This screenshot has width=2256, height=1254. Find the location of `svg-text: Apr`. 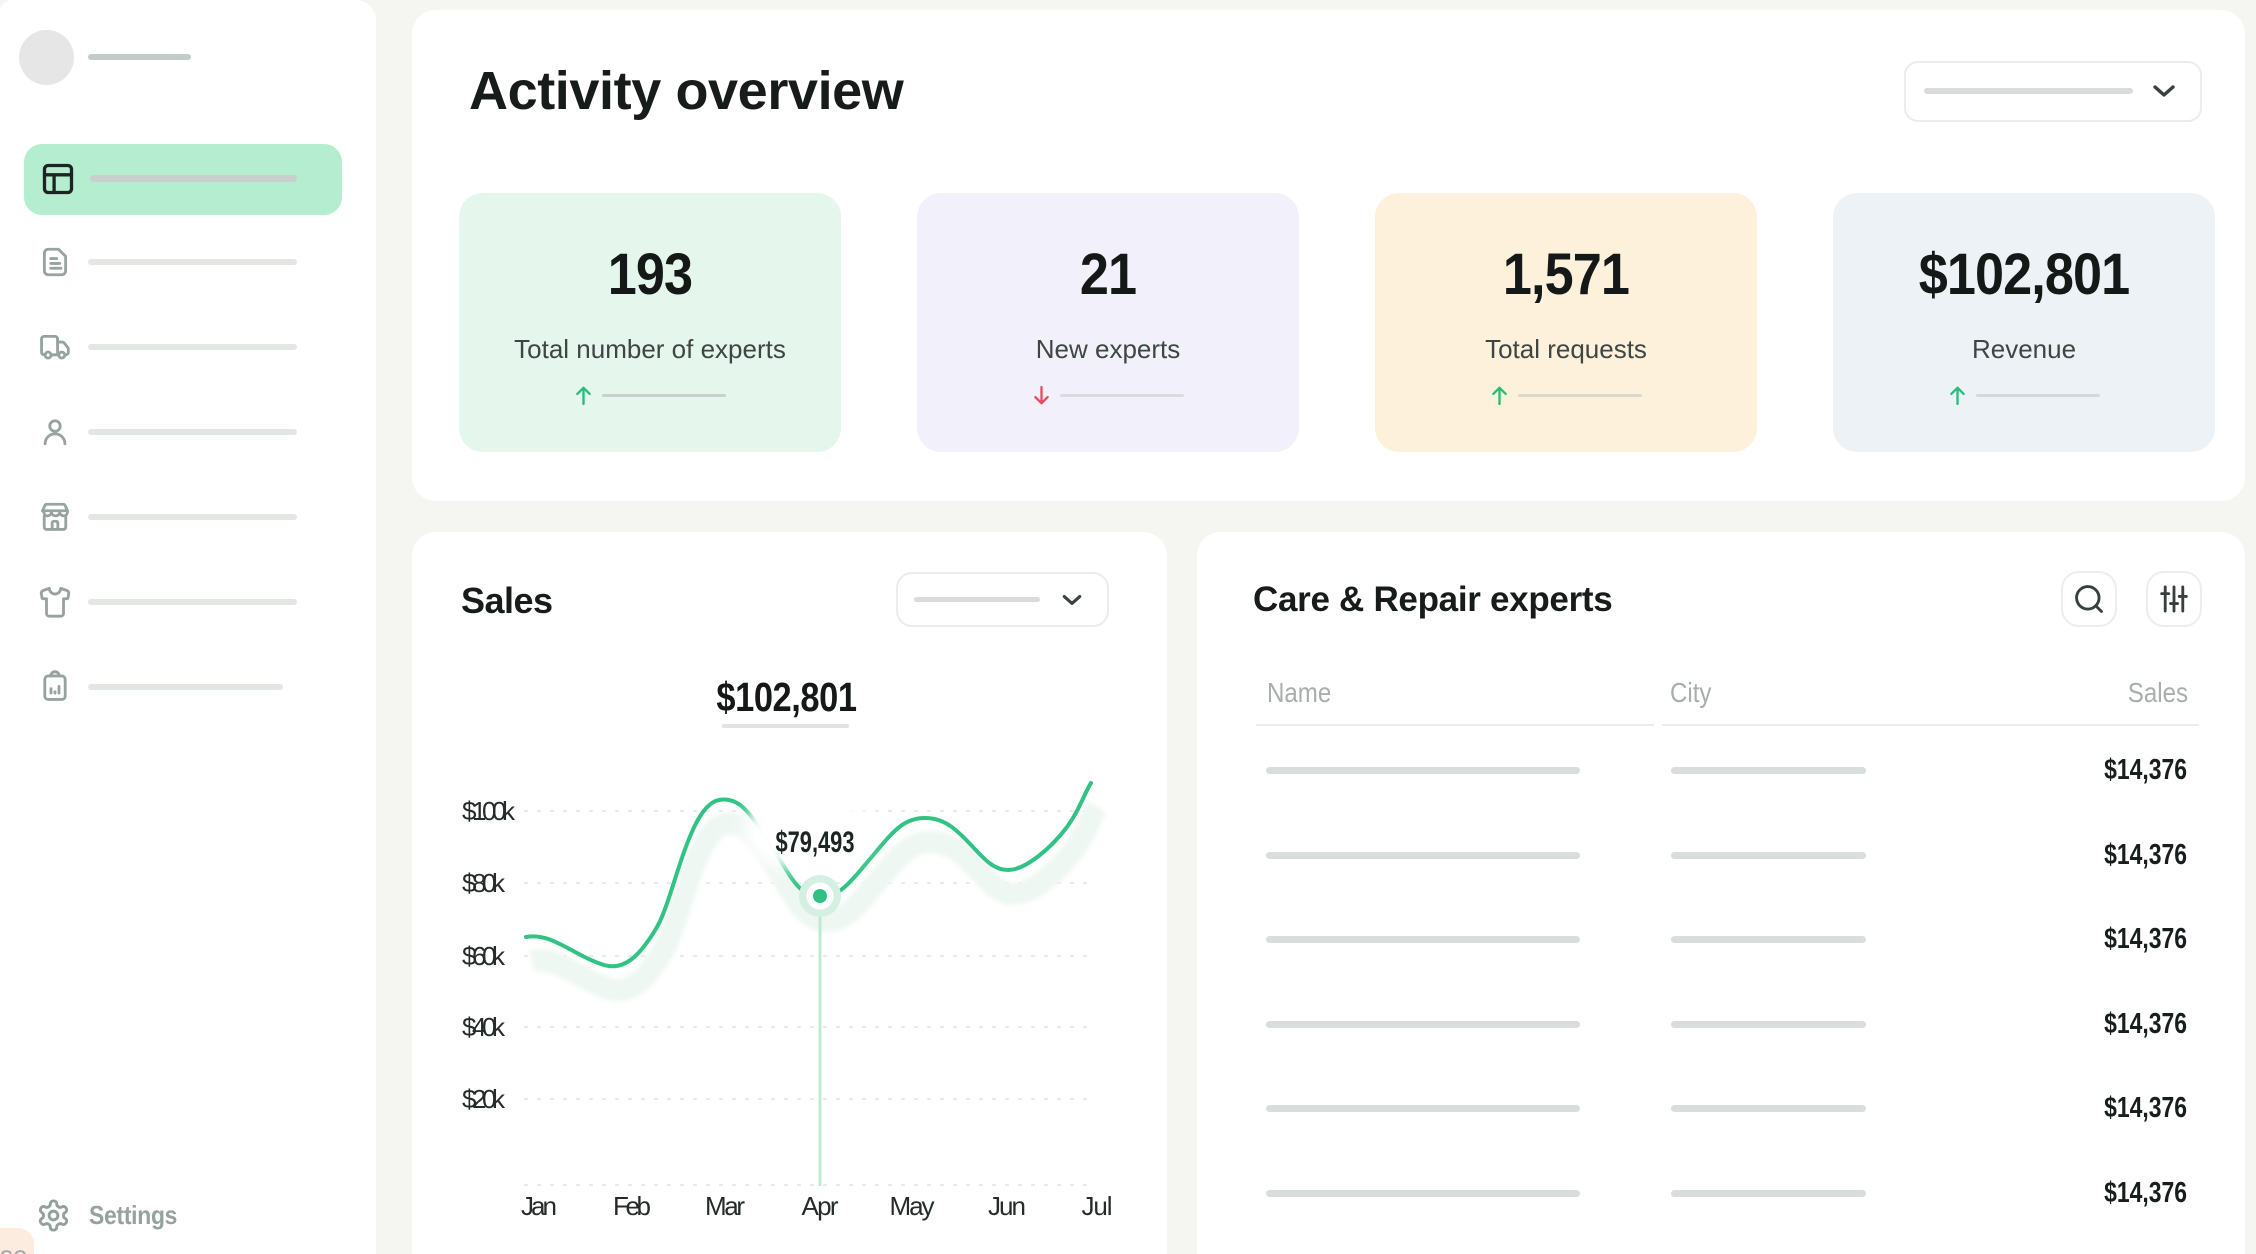

svg-text: Apr is located at coordinates (820, 1206).